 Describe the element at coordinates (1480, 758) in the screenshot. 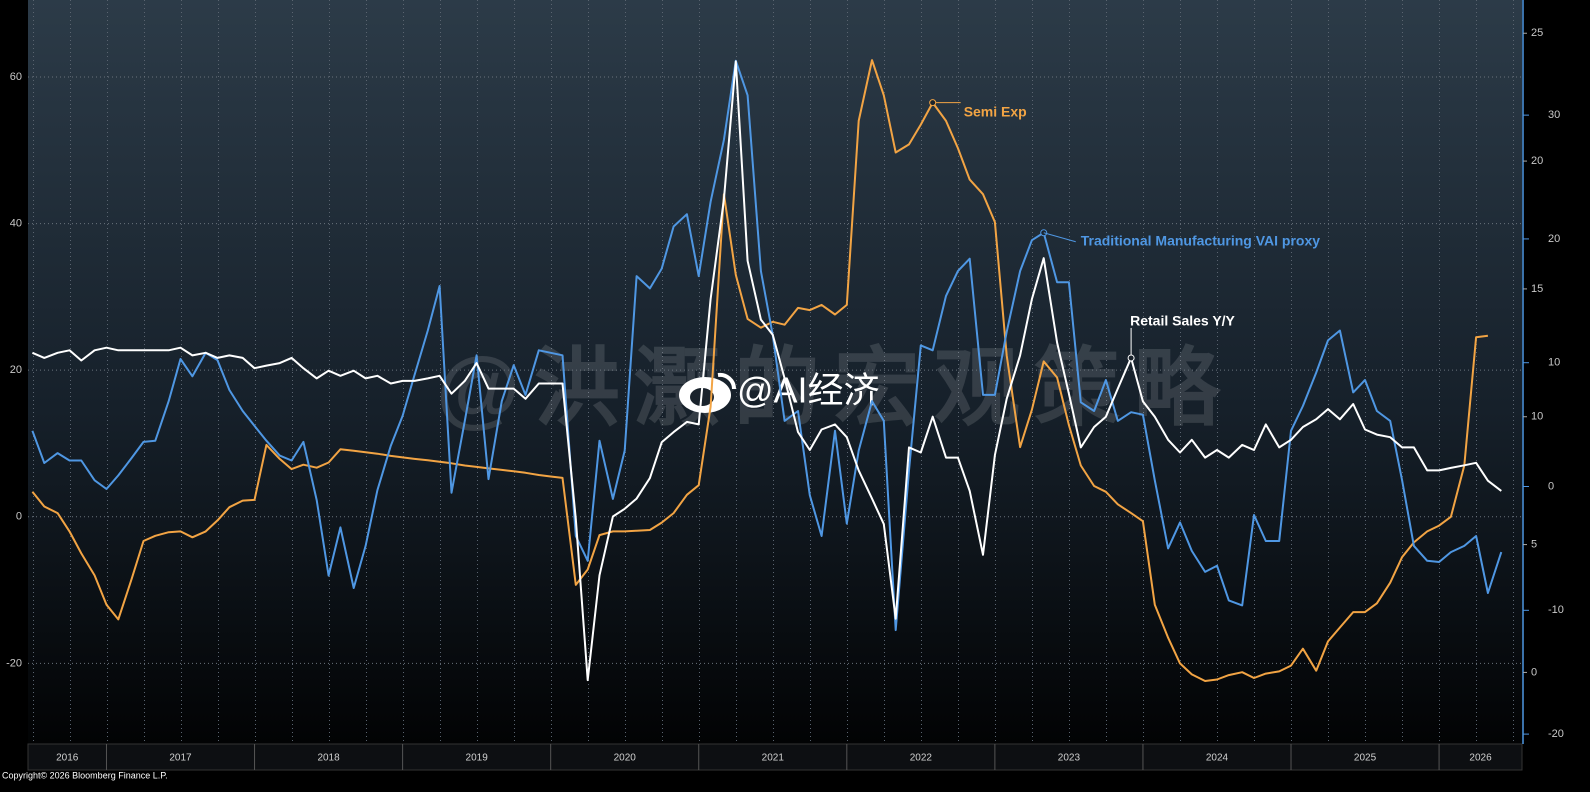

I see `x-tick-label: 2026` at that location.